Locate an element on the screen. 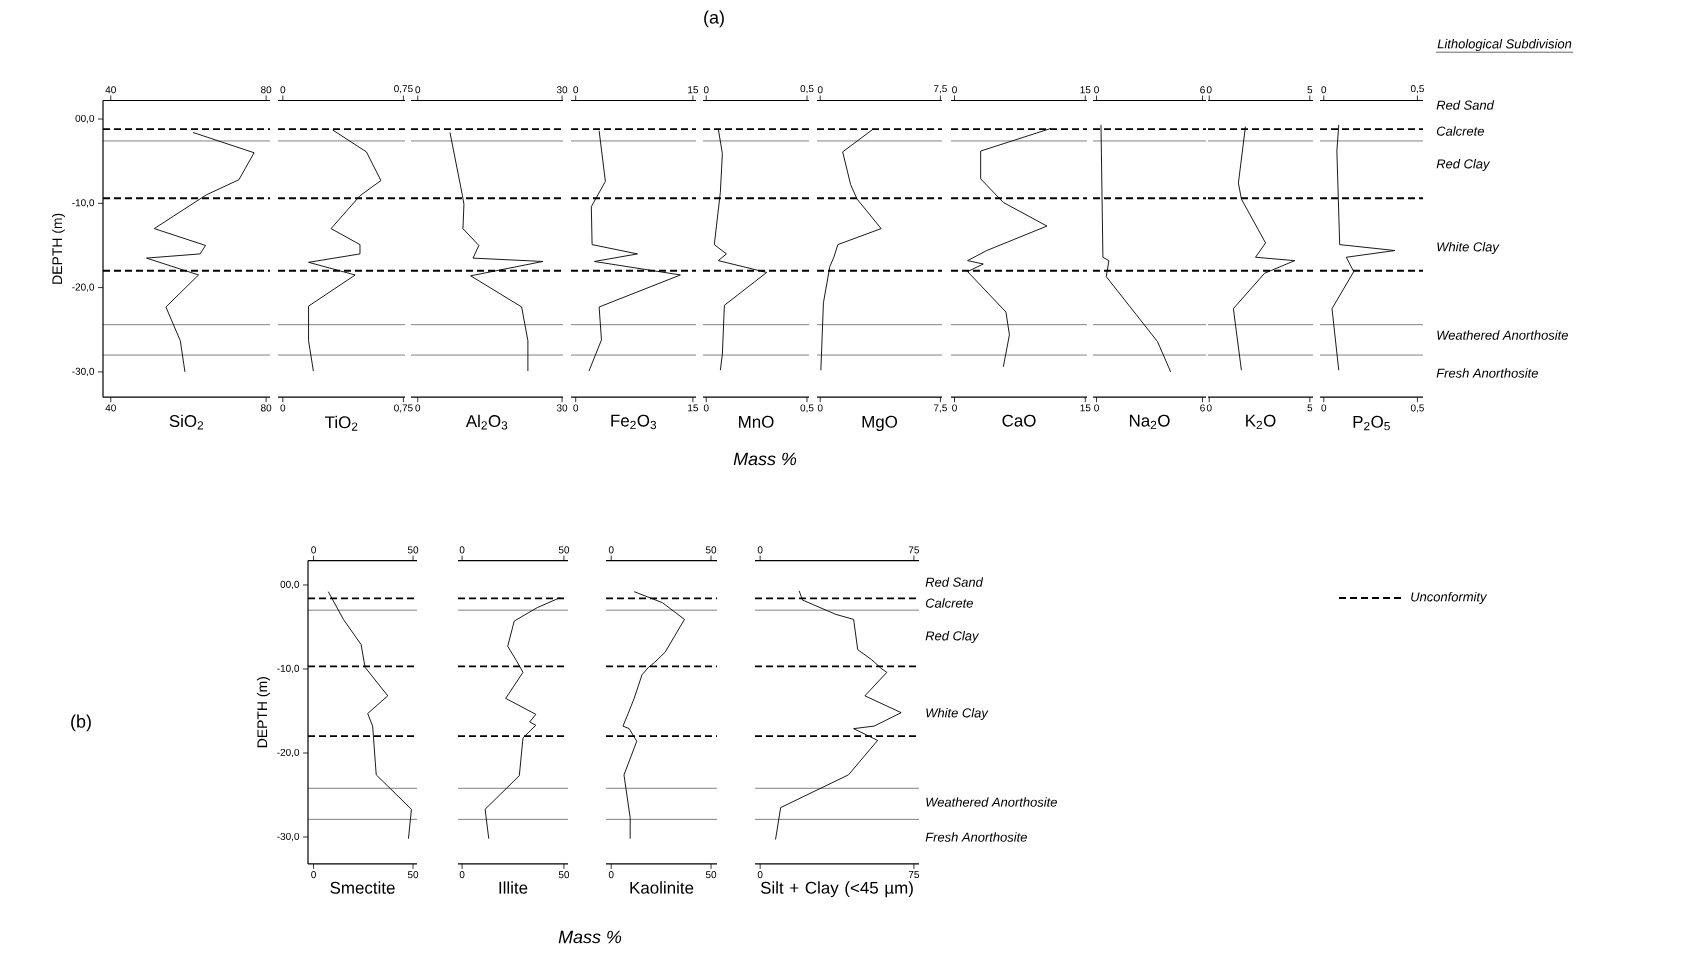 This screenshot has height=960, width=1693. x-axis-title: Na$_{2}$O is located at coordinates (1149, 422).